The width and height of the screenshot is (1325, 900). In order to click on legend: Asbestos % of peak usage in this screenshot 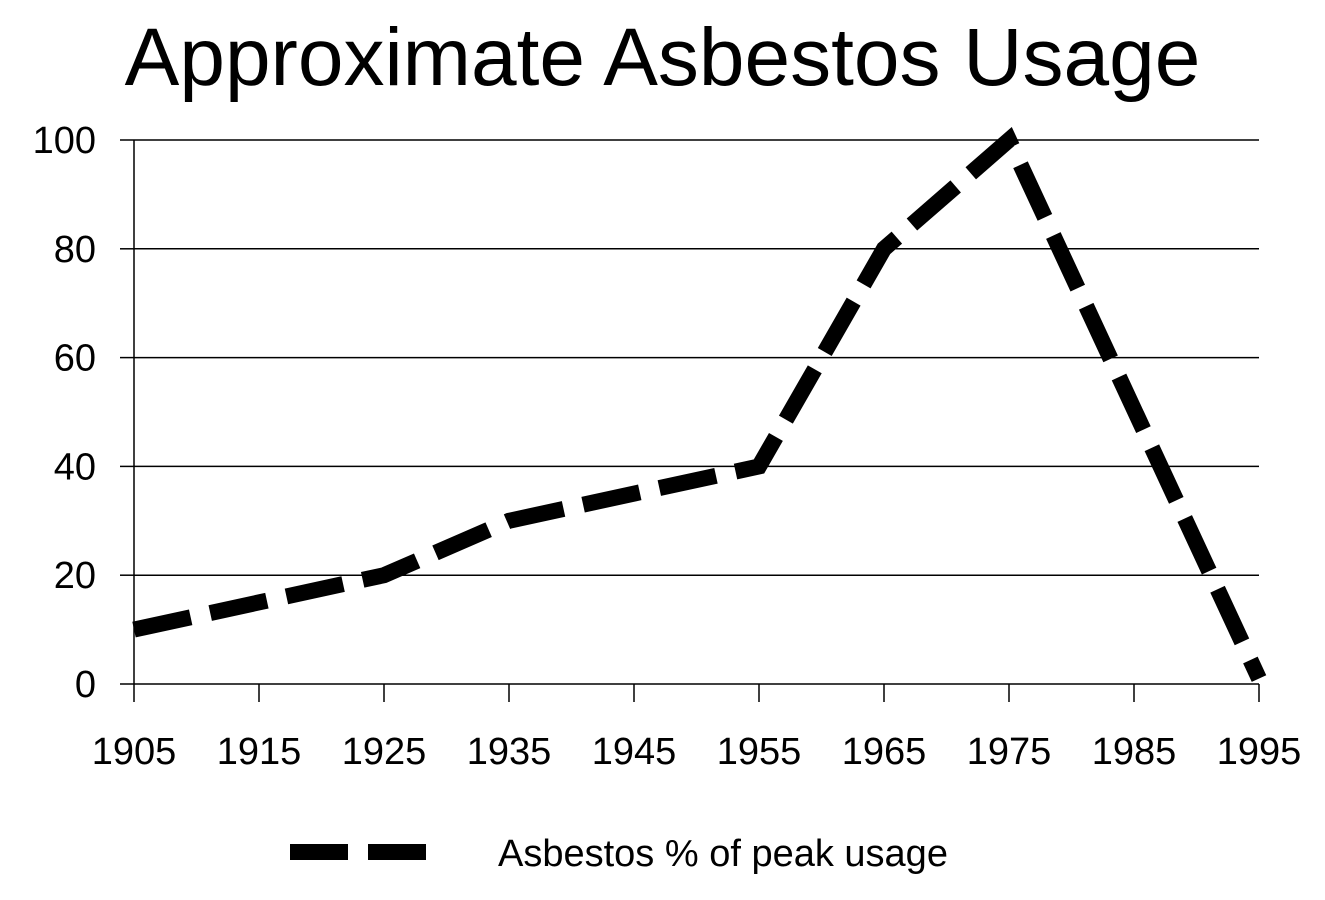, I will do `click(619, 854)`.